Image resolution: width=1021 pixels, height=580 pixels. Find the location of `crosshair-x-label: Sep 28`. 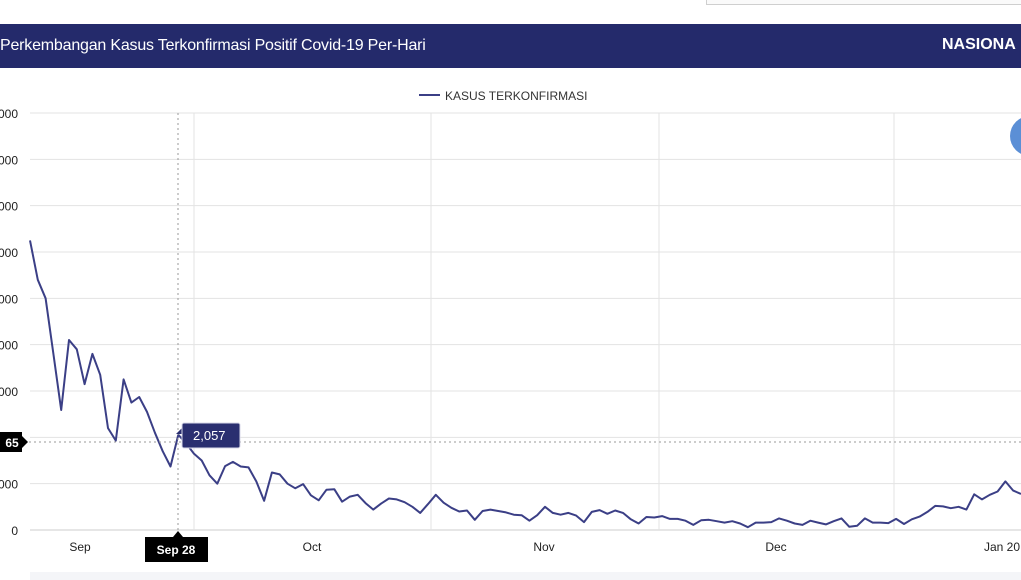

crosshair-x-label: Sep 28 is located at coordinates (176, 550).